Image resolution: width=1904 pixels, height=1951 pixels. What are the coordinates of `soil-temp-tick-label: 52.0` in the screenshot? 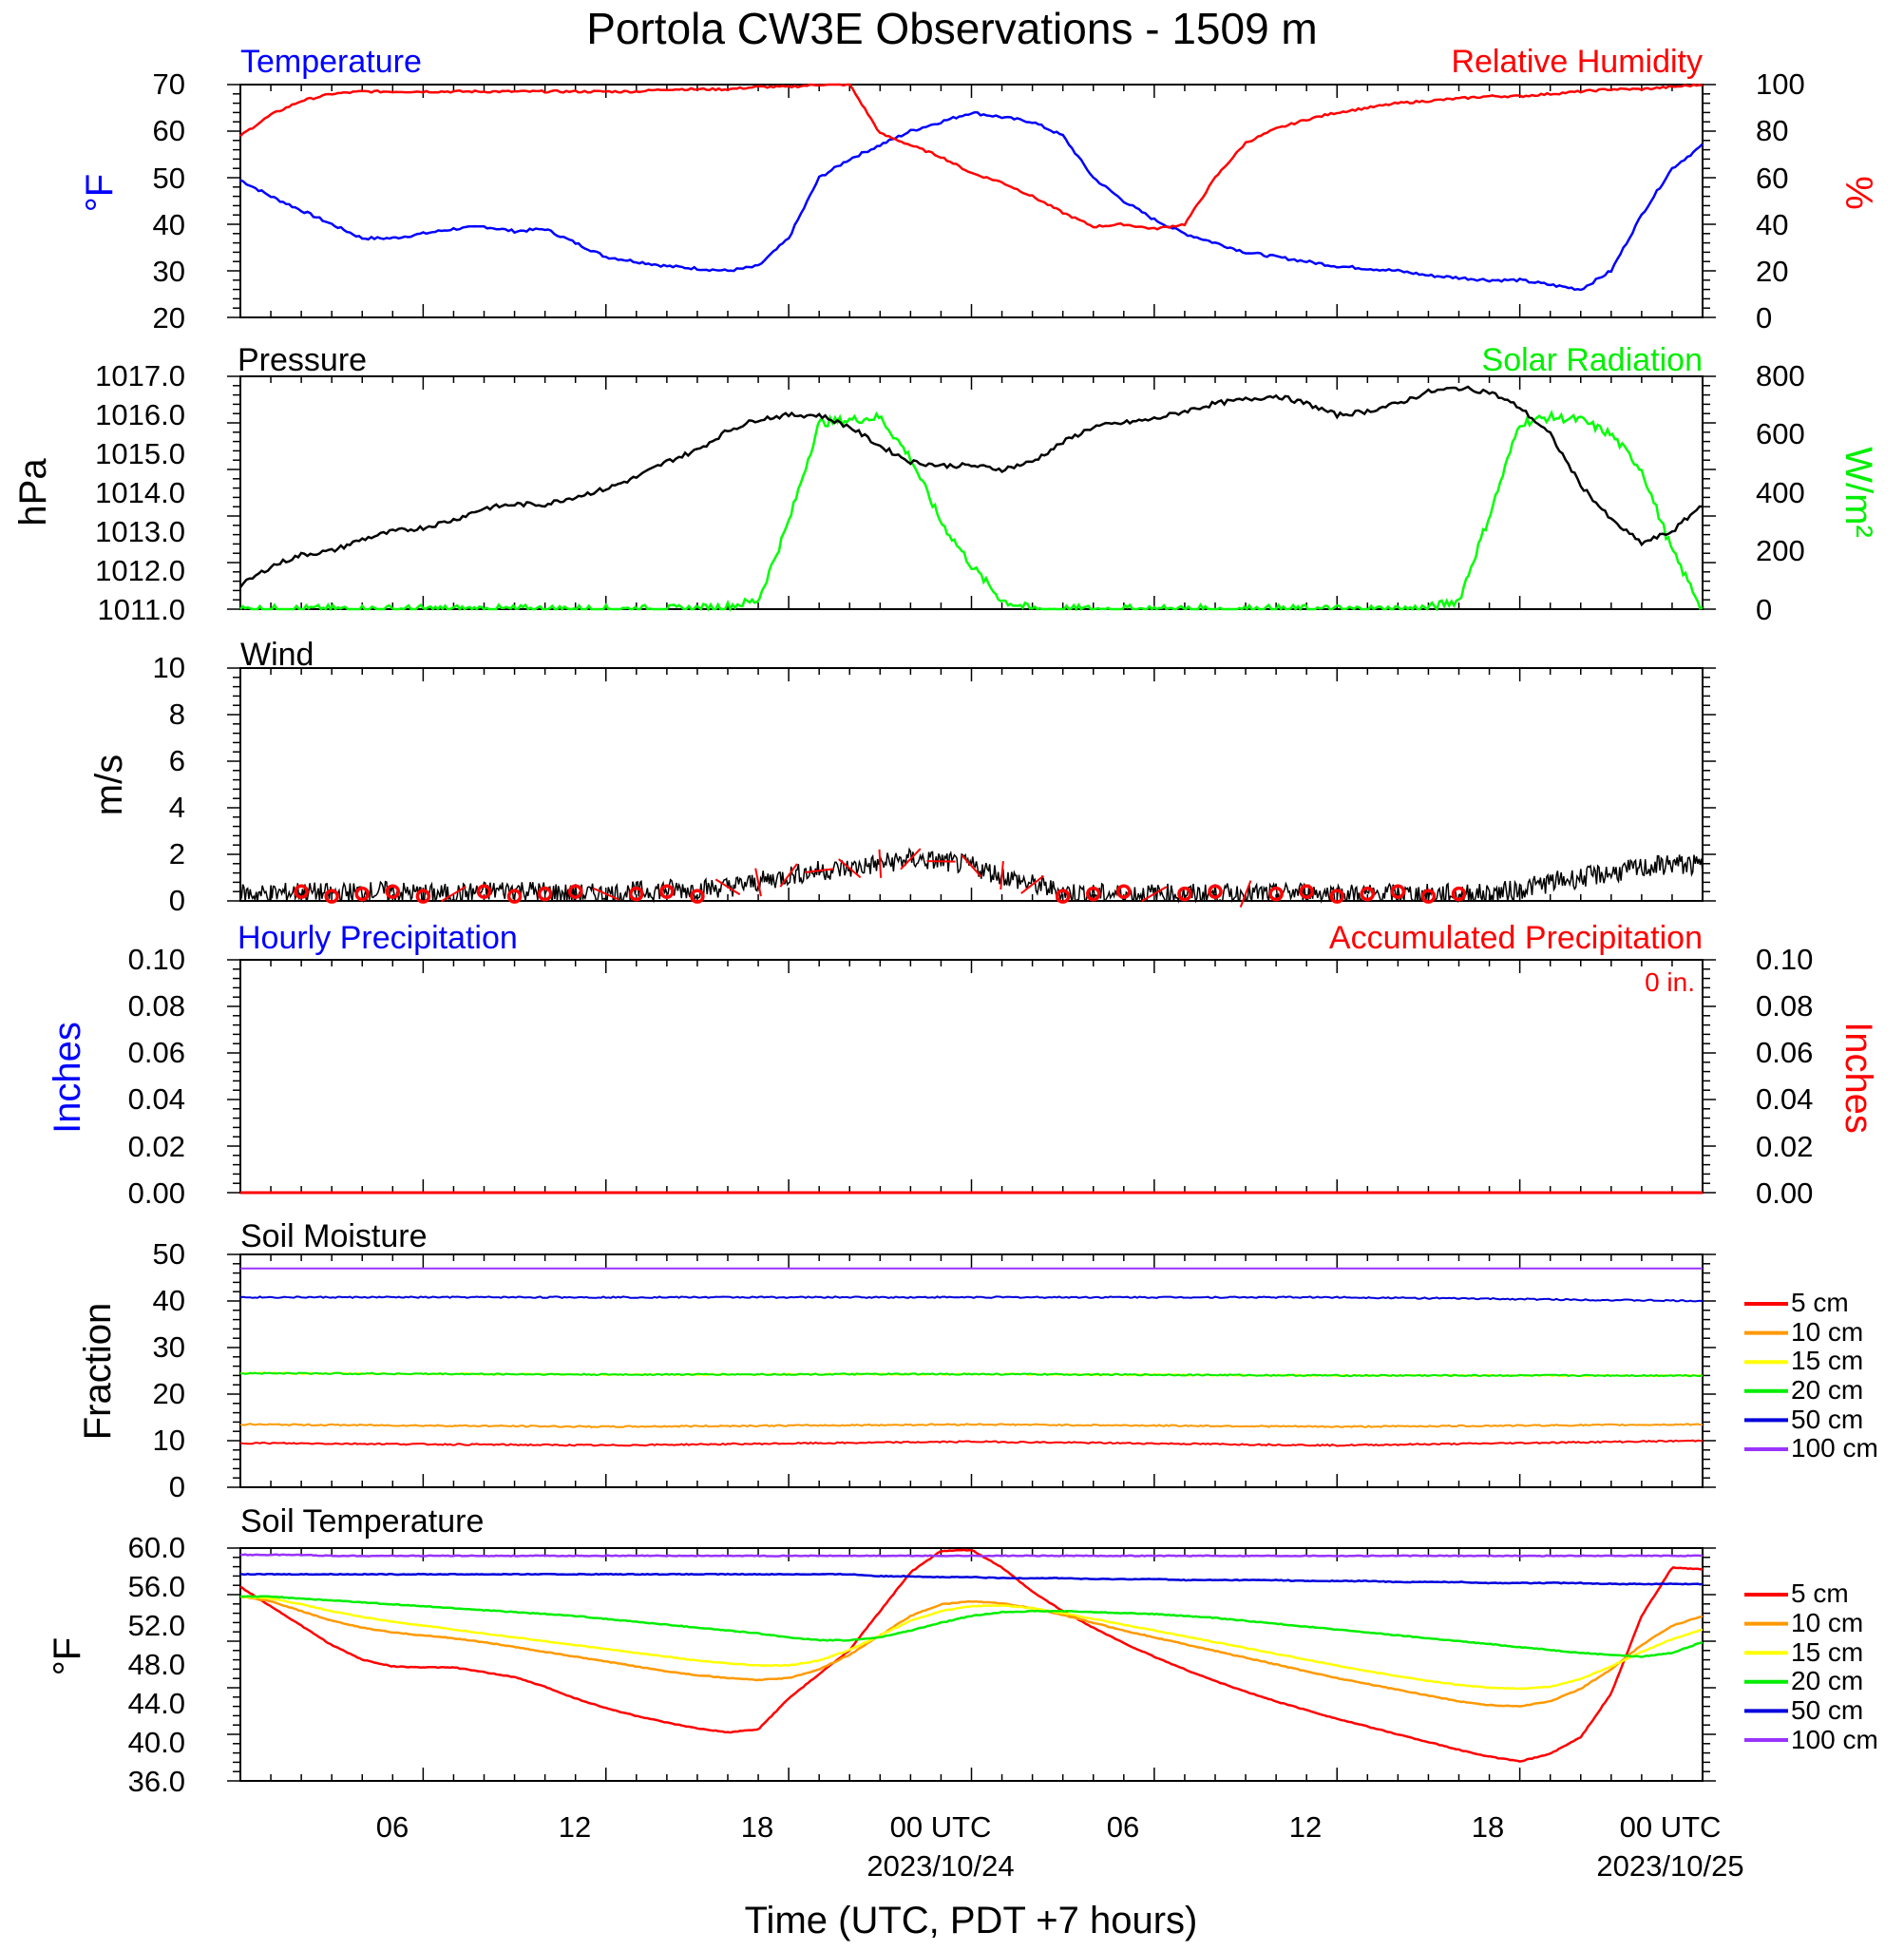 It's located at (156, 1625).